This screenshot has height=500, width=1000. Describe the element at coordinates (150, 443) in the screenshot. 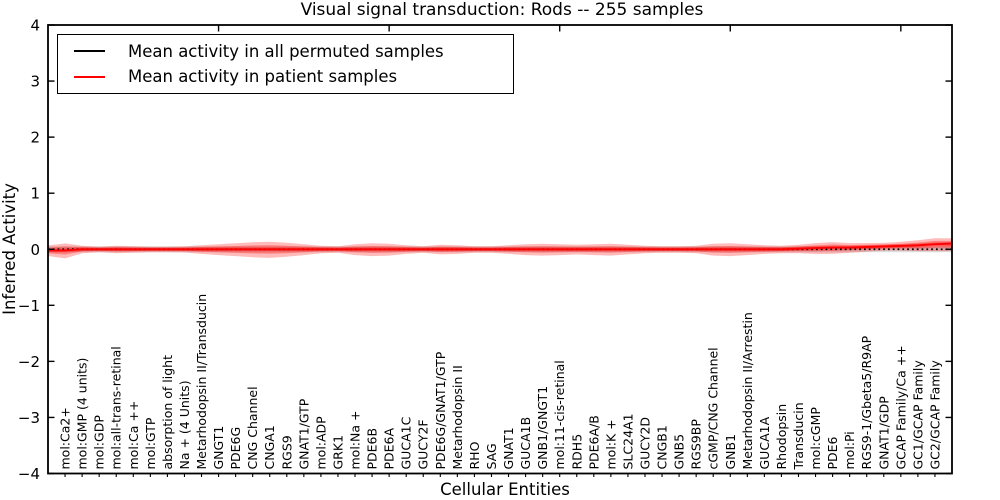

I see `x-category-label: mol:GTP` at that location.